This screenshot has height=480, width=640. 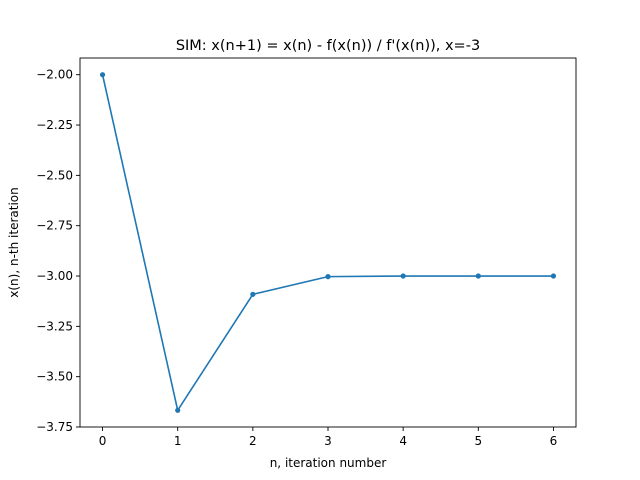 What do you see at coordinates (328, 463) in the screenshot?
I see `x-axis-label: n, iteration number` at bounding box center [328, 463].